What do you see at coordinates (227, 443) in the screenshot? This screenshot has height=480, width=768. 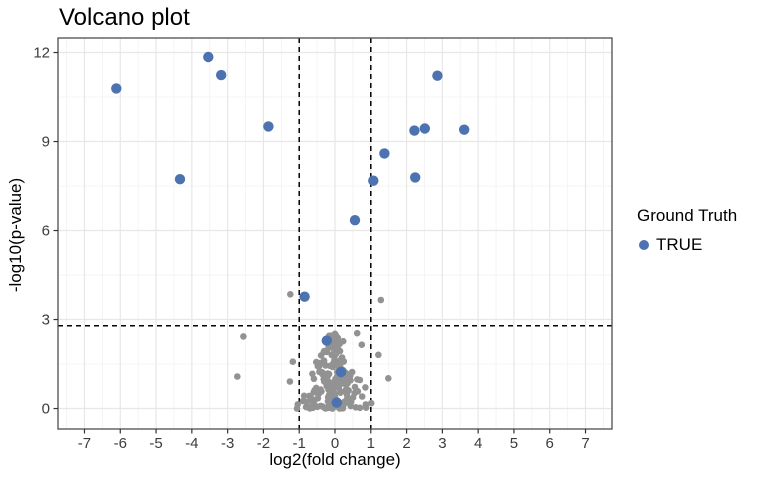 I see `x-tick-label: -3` at bounding box center [227, 443].